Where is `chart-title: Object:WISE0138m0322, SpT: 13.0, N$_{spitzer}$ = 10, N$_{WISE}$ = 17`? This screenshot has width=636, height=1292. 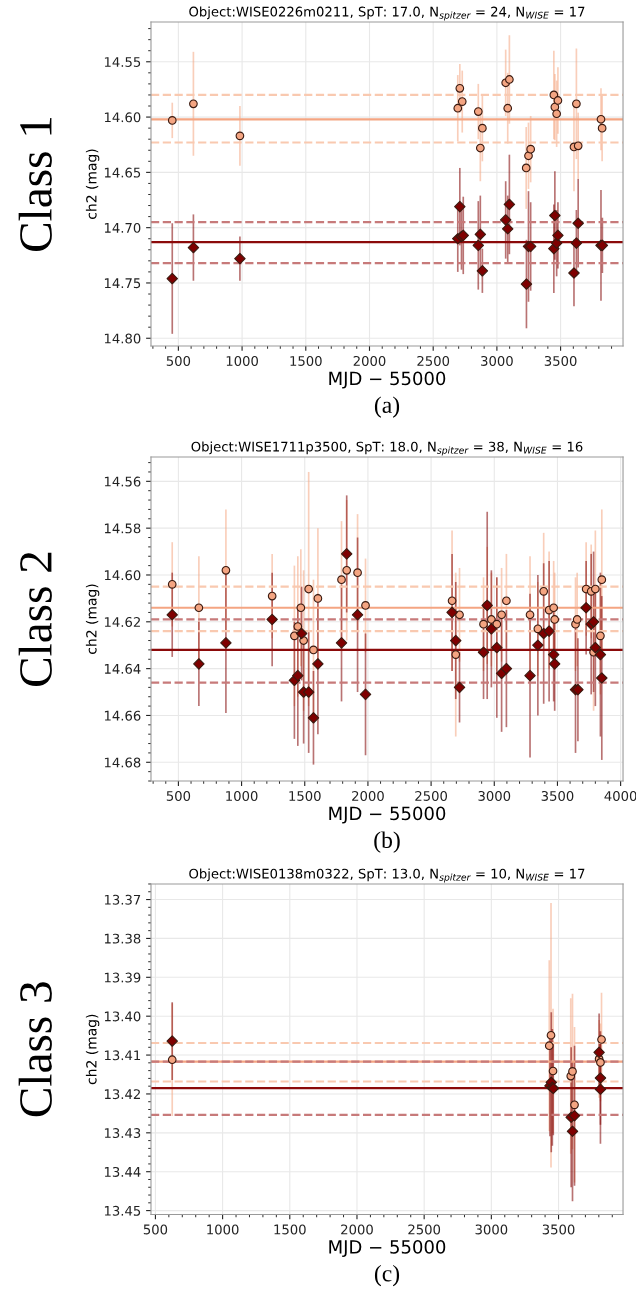
chart-title: Object:WISE0138m0322, SpT: 13.0, N$_{spitzer}$ = 10, N$_{WISE}$ = 17 is located at coordinates (387, 875).